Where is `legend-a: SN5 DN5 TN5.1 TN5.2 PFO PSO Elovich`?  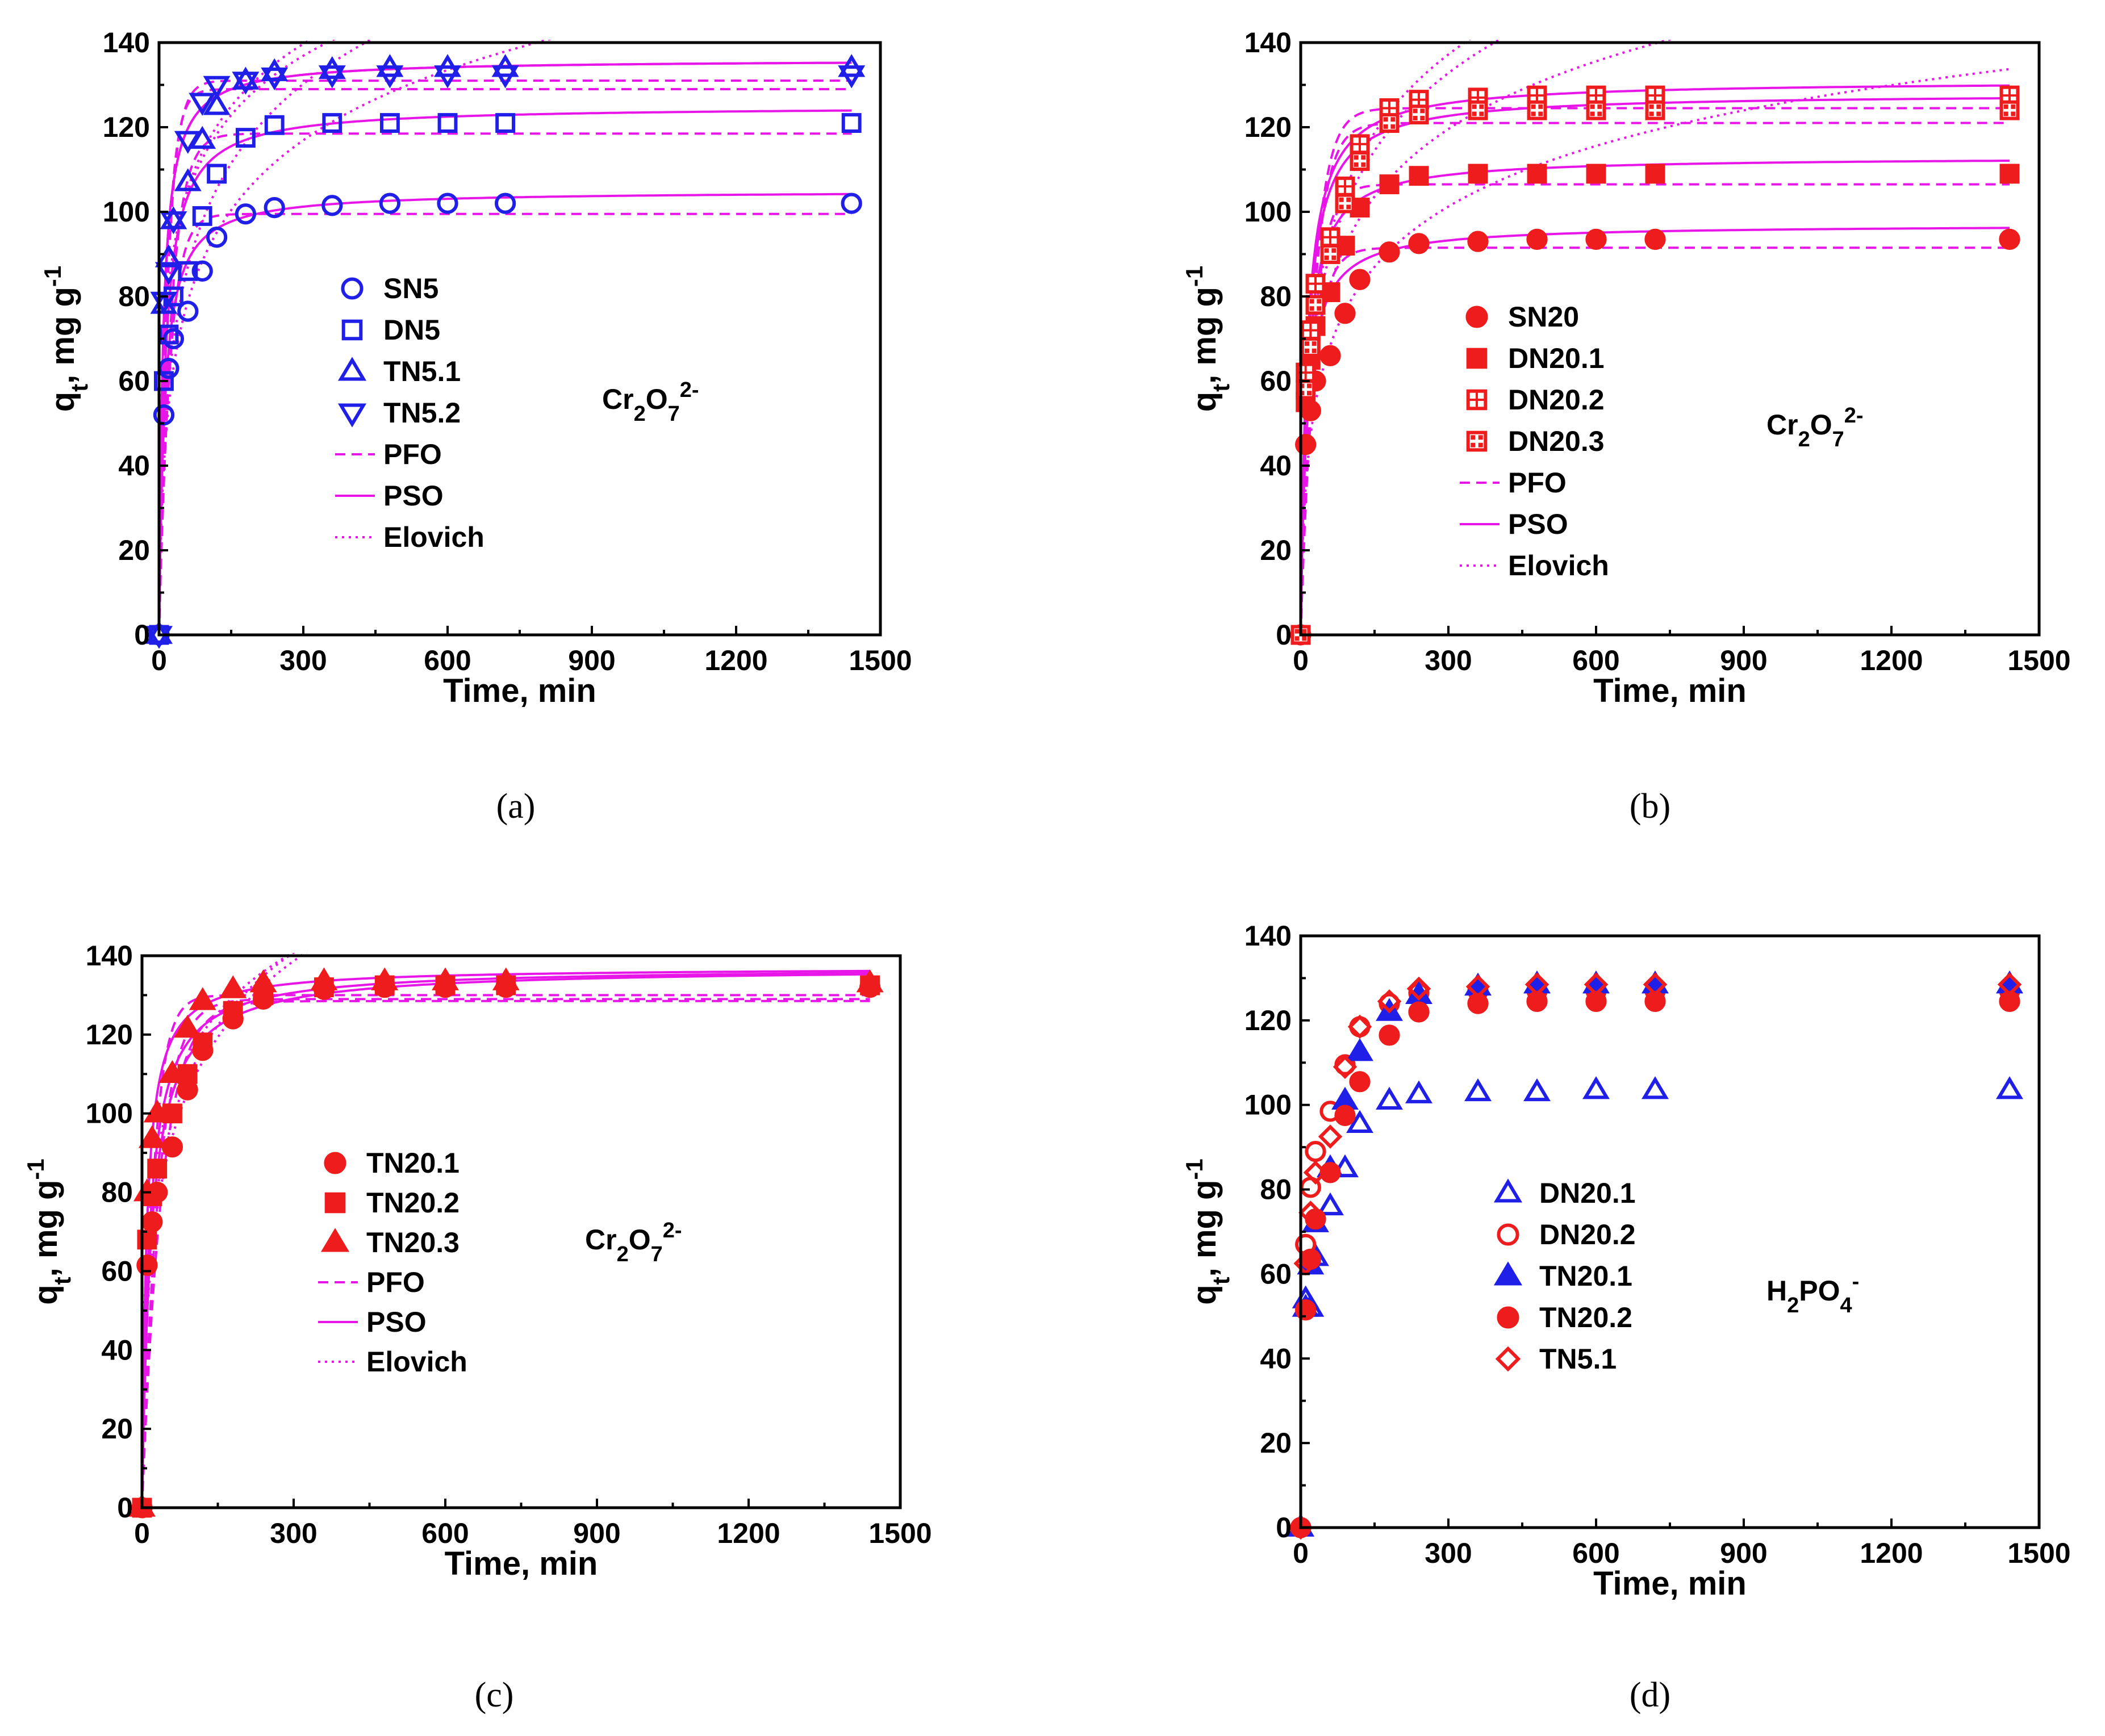
legend-a: SN5 DN5 TN5.1 TN5.2 PFO PSO Elovich is located at coordinates (410, 413).